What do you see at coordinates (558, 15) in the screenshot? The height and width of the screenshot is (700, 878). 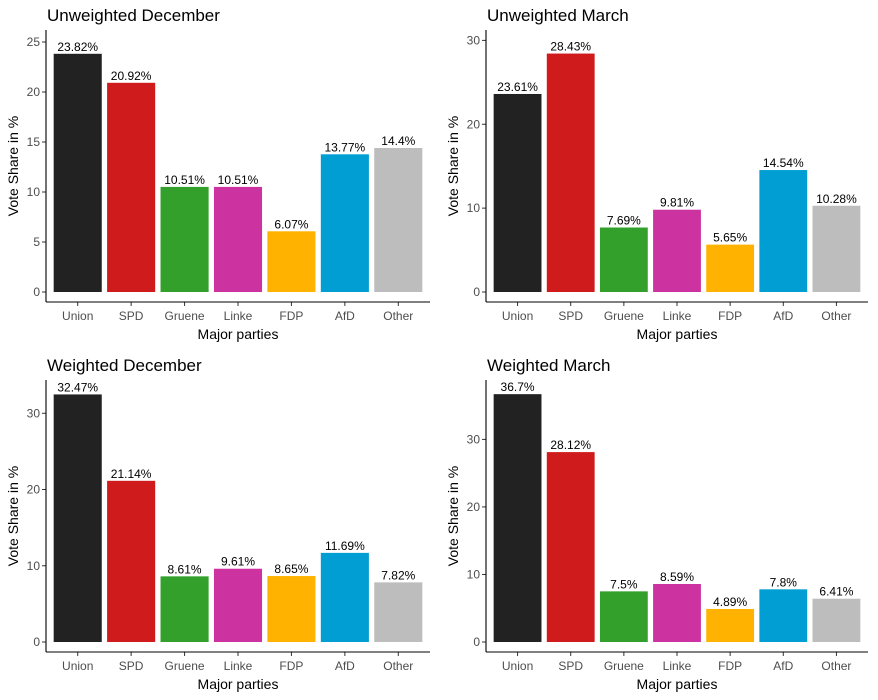 I see `chart-title: Unweighted March` at bounding box center [558, 15].